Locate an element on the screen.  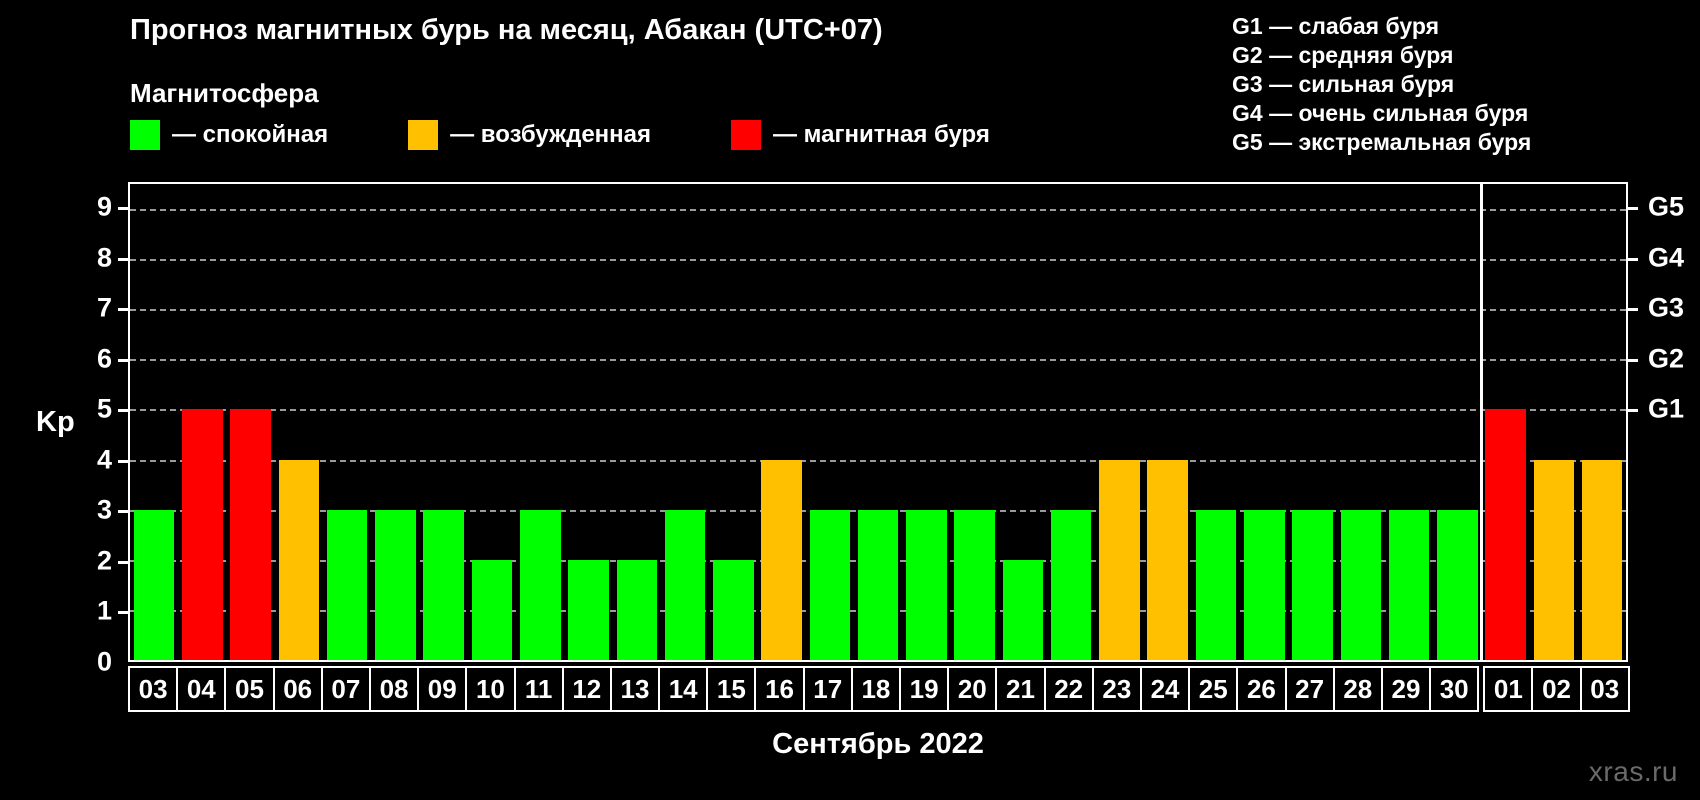
date-label-text: 25 is located at coordinates (1213, 688).